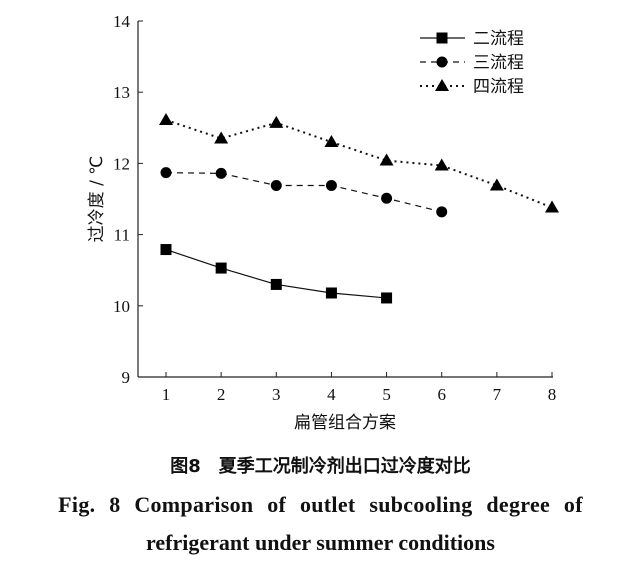  Describe the element at coordinates (121, 306) in the screenshot. I see `y-tick-label: 10` at that location.